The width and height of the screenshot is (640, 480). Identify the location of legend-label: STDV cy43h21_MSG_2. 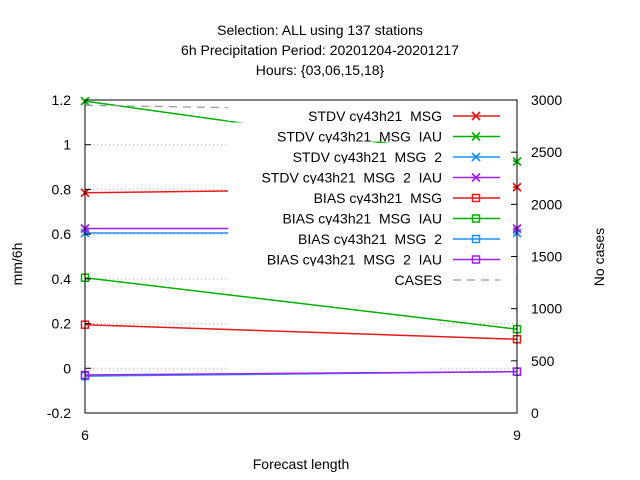
(368, 157).